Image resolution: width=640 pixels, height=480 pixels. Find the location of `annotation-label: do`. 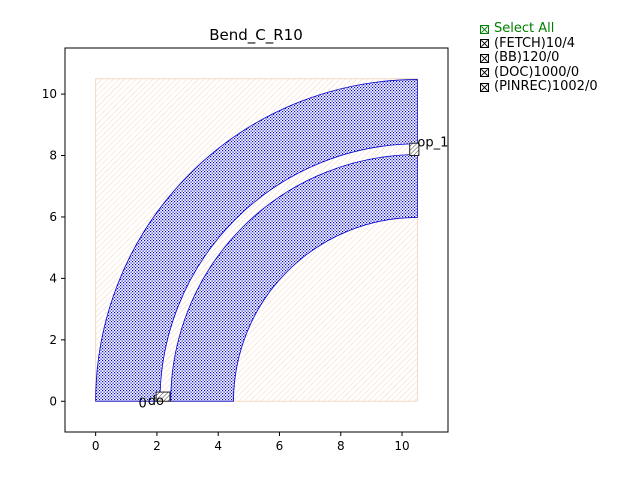

annotation-label: do is located at coordinates (156, 401).